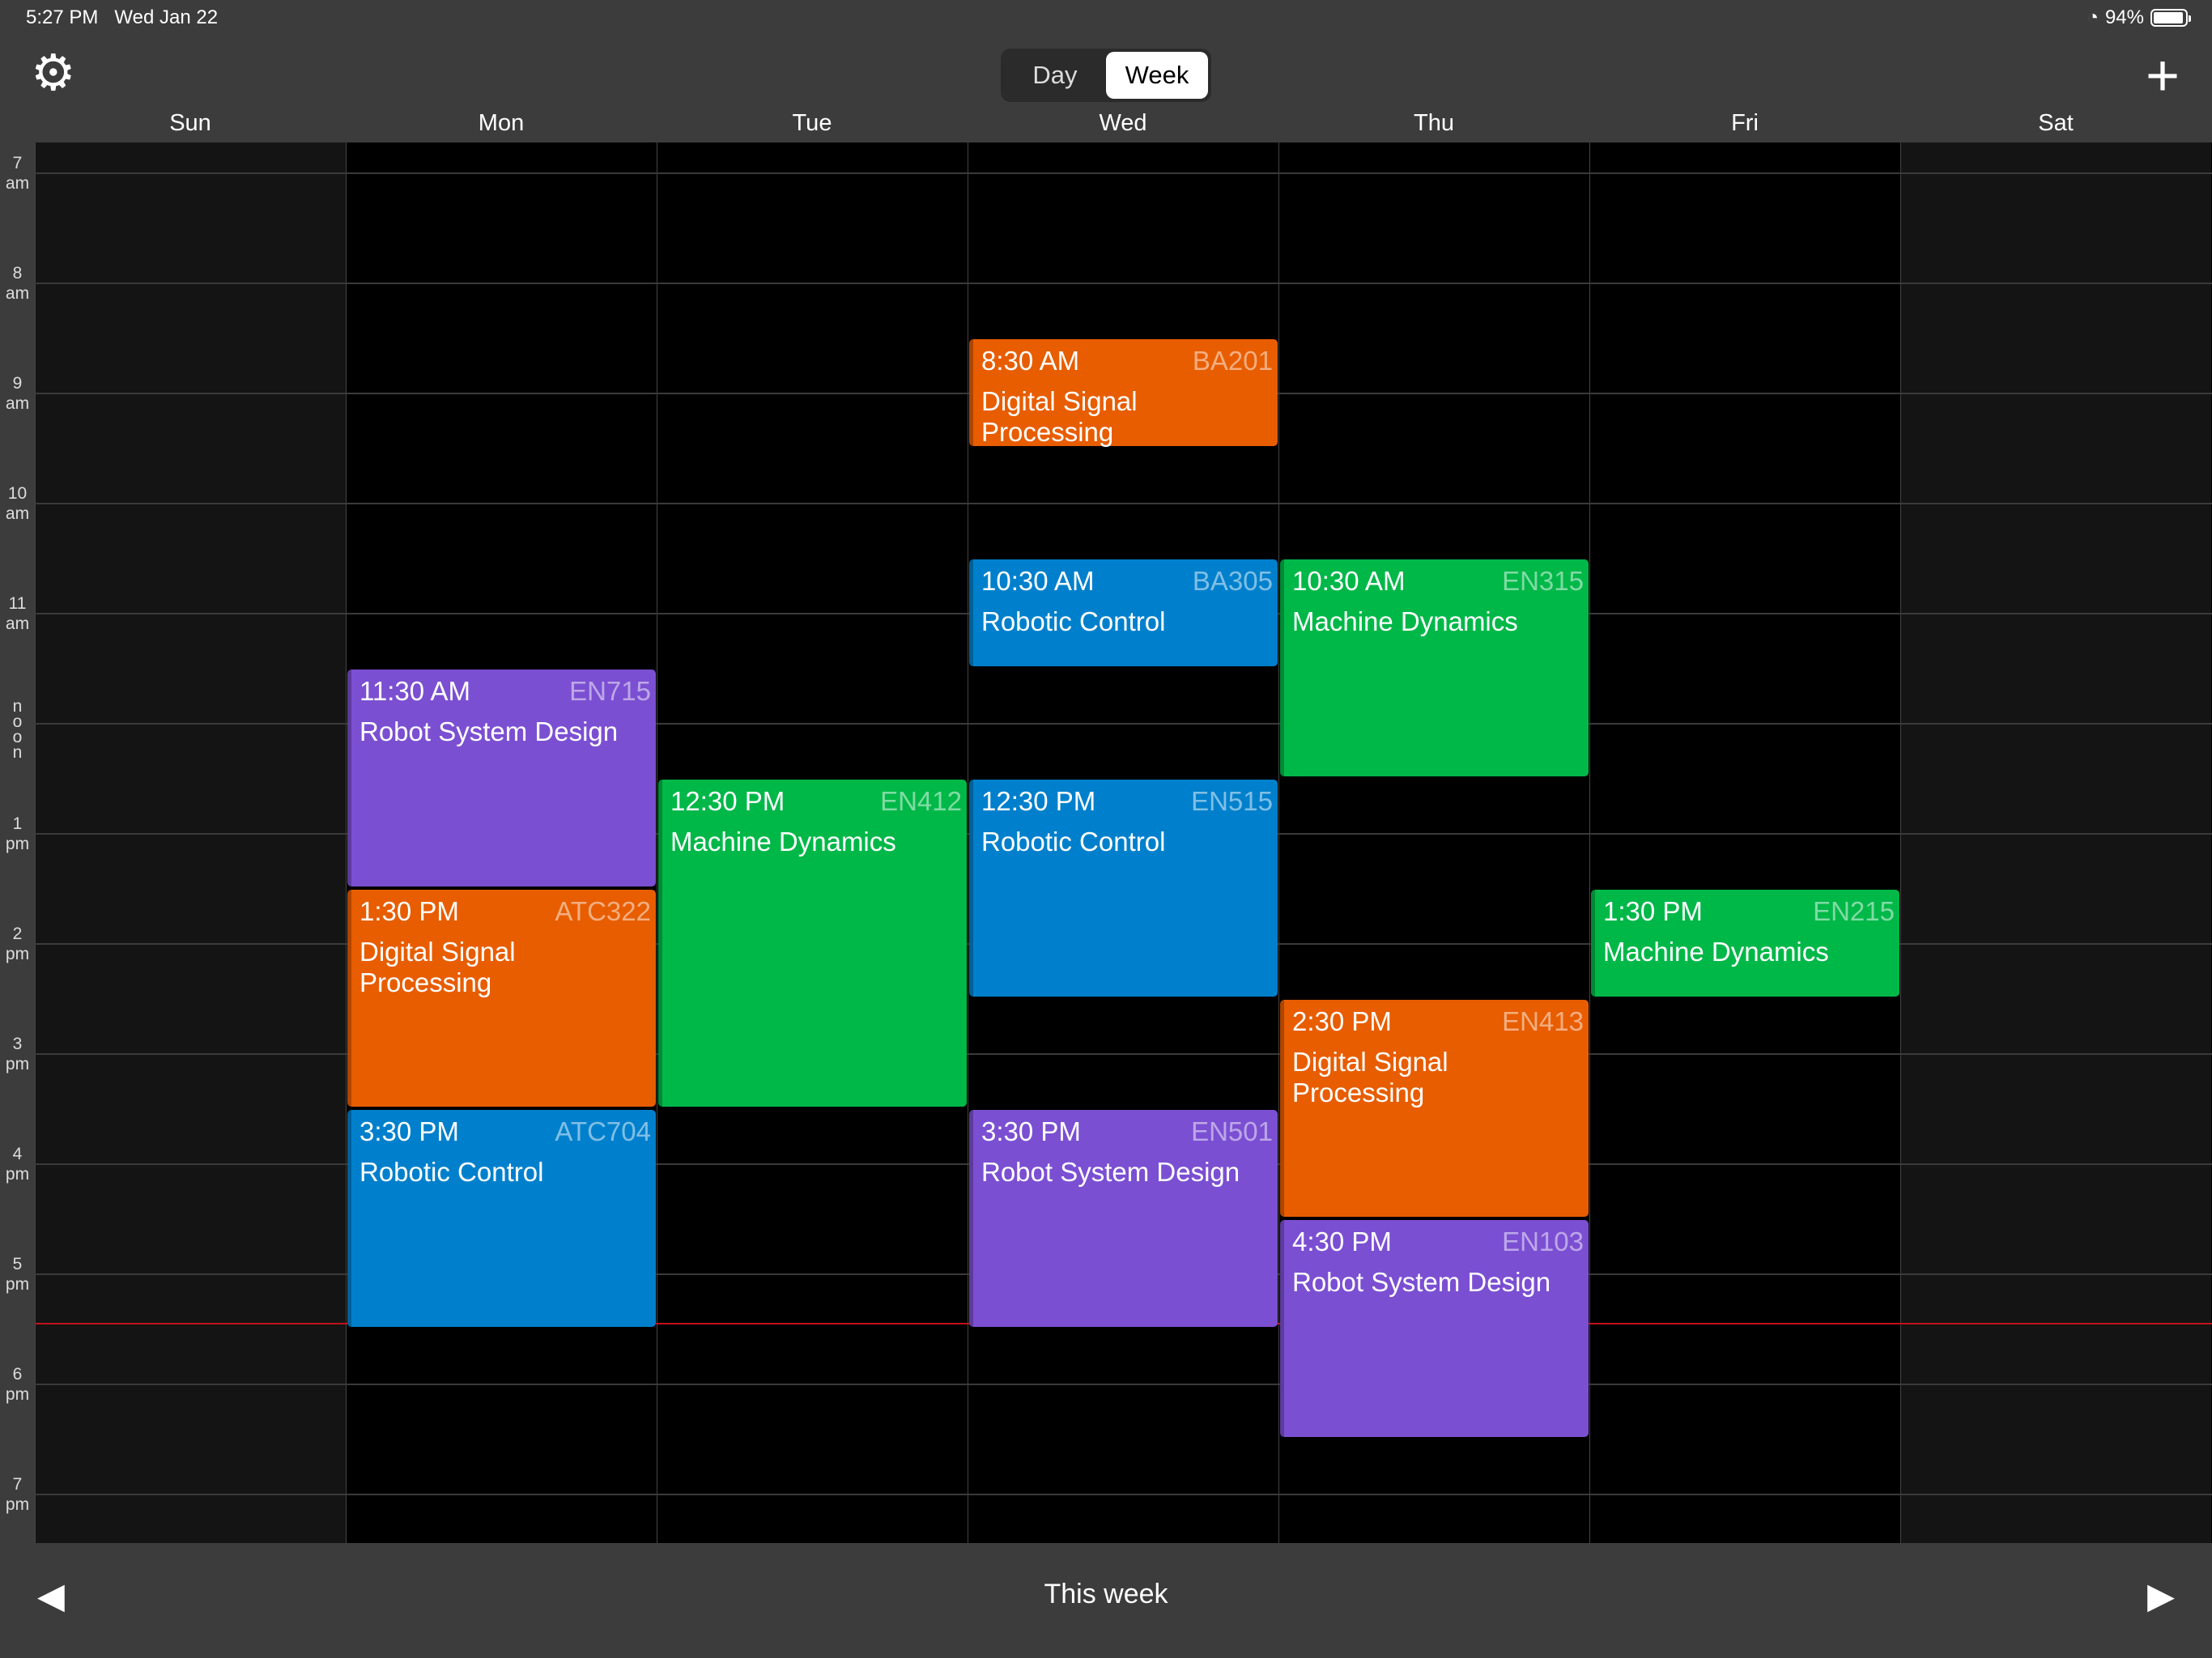 The image size is (2212, 1658). I want to click on event-atc704: 3:30 PM ATC704 Robotic Control, so click(502, 1218).